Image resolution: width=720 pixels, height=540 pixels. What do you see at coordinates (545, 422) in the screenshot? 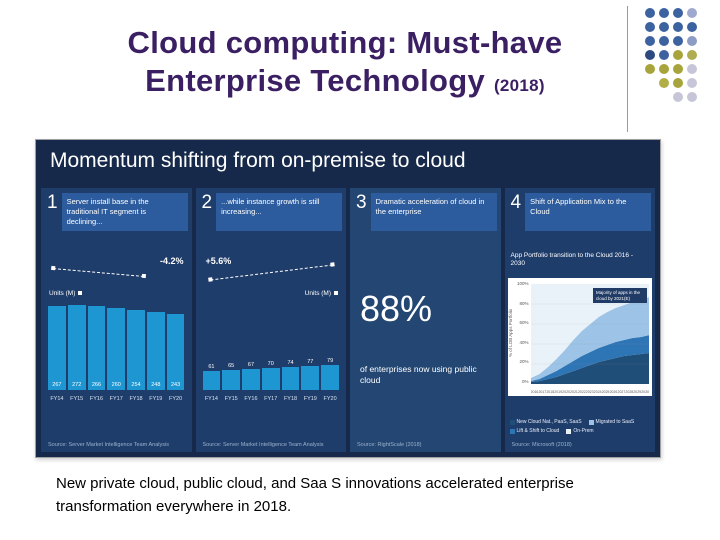
I see `legend-item: New Cloud Nat., PaaS, SaaS` at bounding box center [545, 422].